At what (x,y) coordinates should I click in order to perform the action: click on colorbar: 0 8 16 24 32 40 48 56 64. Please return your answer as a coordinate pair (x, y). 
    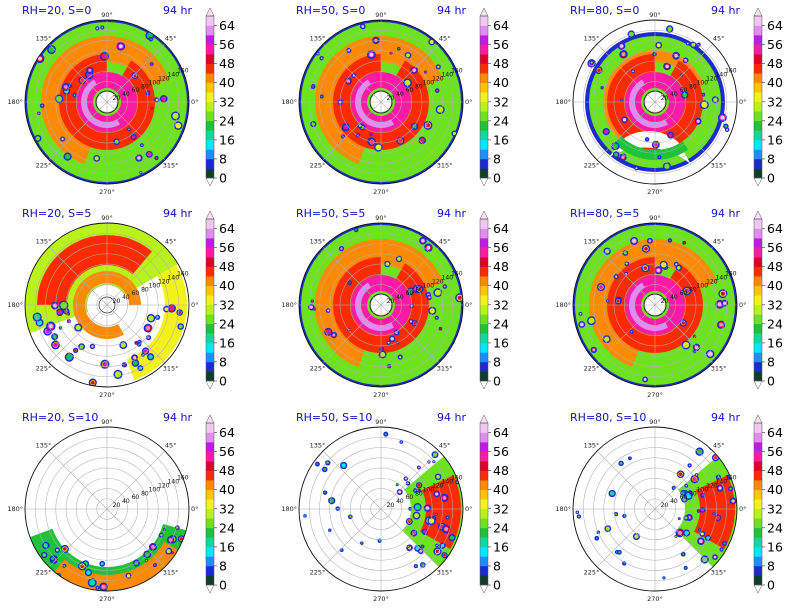
    Looking at the image, I should click on (494, 300).